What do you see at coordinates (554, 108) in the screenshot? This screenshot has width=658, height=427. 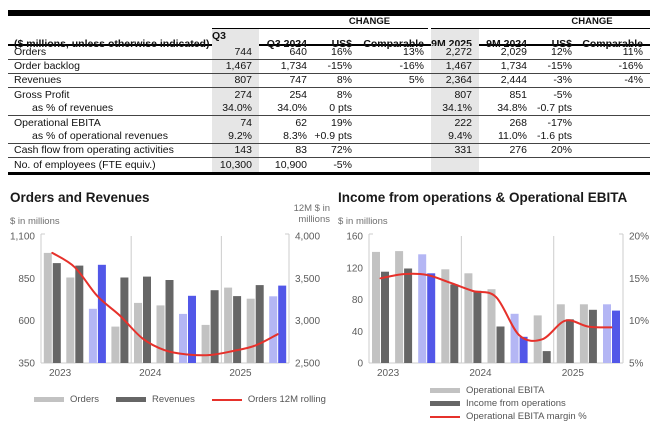 I see `cell-value: -0.7 pts` at bounding box center [554, 108].